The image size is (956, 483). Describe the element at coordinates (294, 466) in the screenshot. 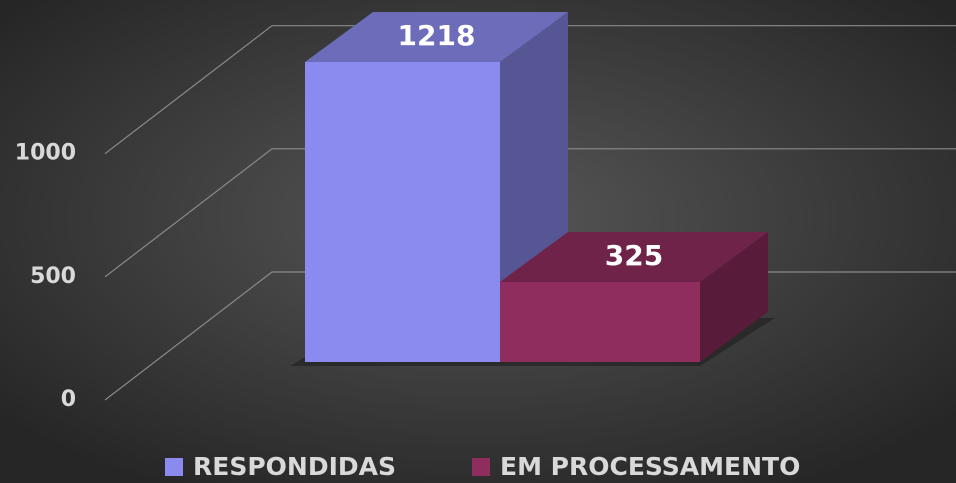

I see `legend-label: RESPONDIDAS` at that location.